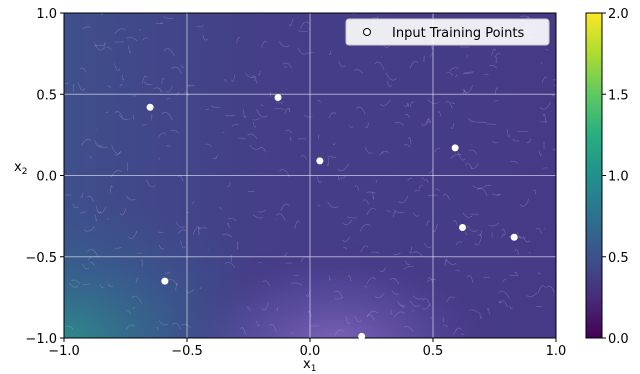 The height and width of the screenshot is (374, 640). Describe the element at coordinates (310, 351) in the screenshot. I see `x-tick-label: 0.0` at that location.